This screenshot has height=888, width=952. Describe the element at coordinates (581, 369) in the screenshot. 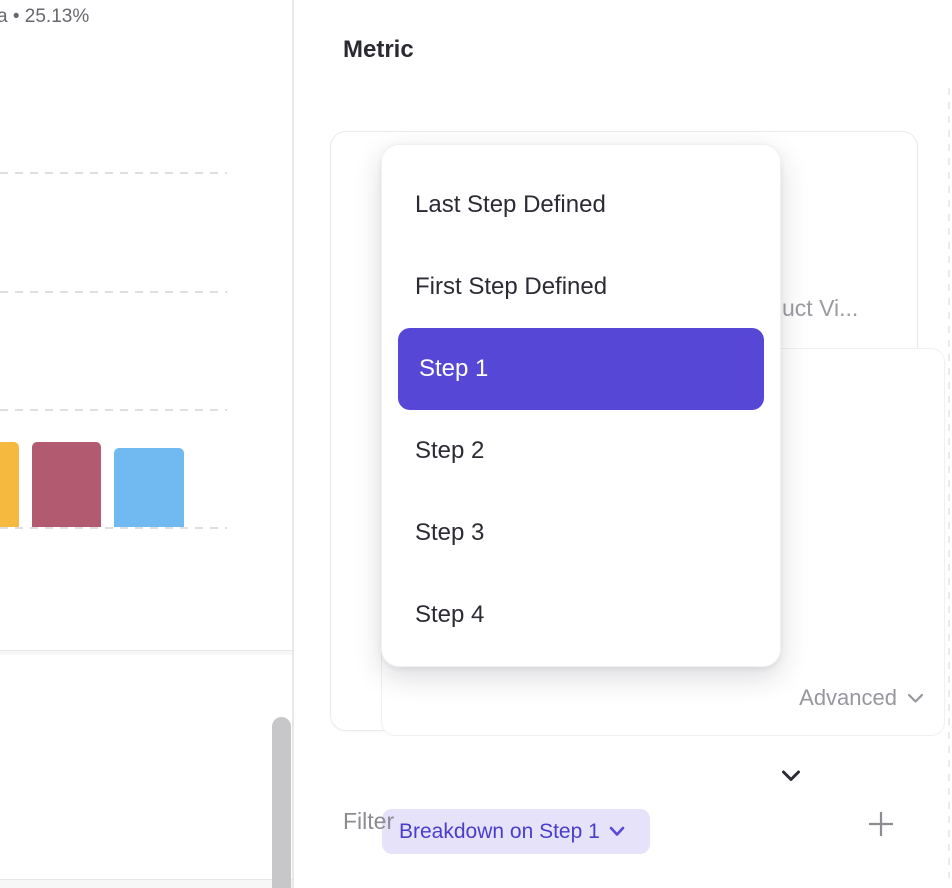

I see `dropdown-item-step-1-selected: Step 1` at that location.